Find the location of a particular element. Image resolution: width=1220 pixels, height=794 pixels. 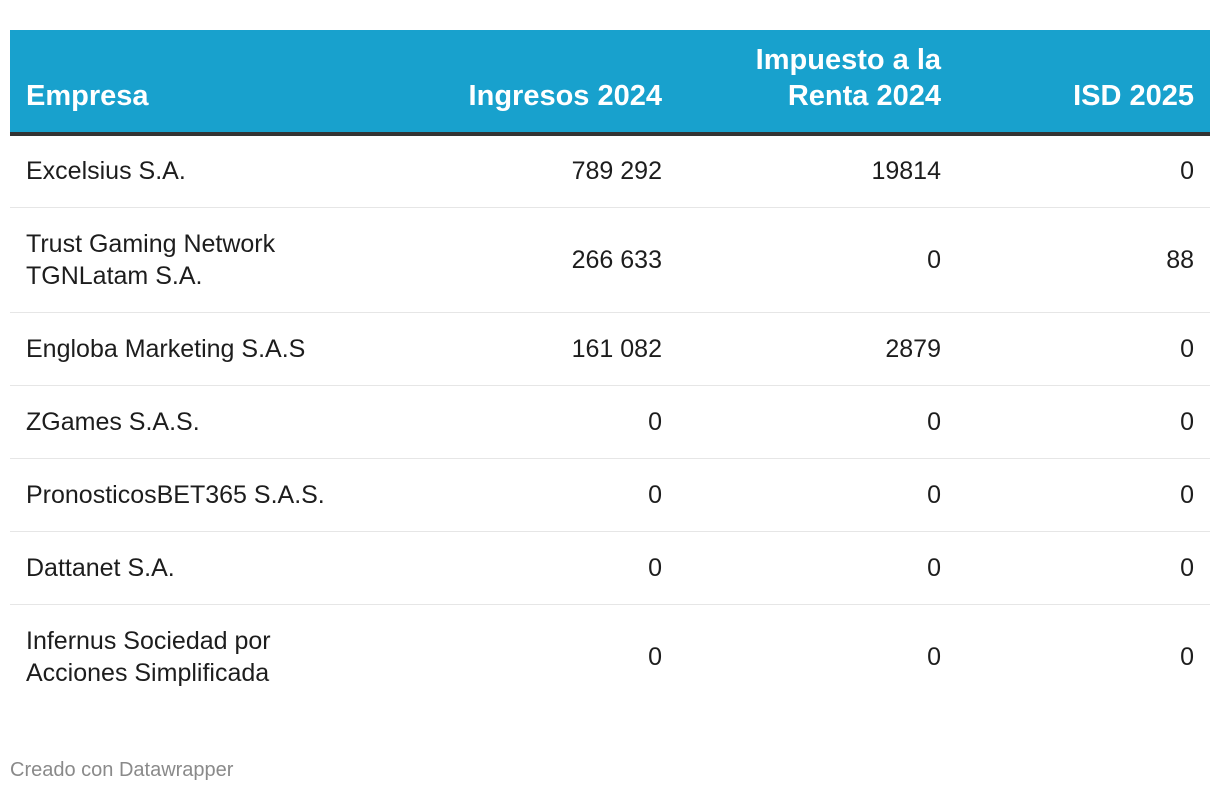

table-row: PronosticosBET365 S.A.S. 0 0 0 is located at coordinates (610, 495).